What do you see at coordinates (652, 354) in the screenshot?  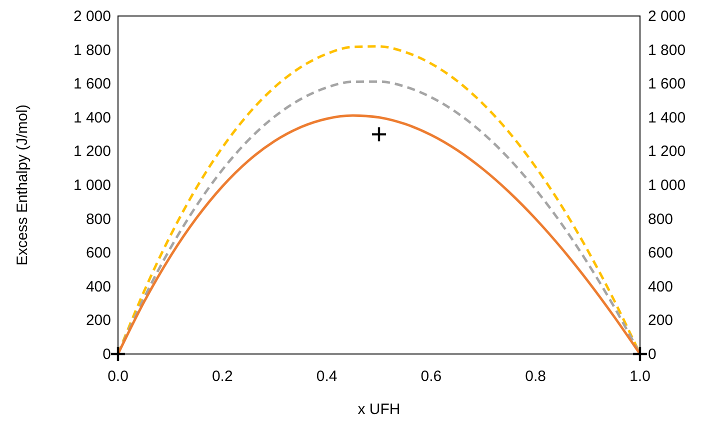 I see `y2-tick-label: 0` at bounding box center [652, 354].